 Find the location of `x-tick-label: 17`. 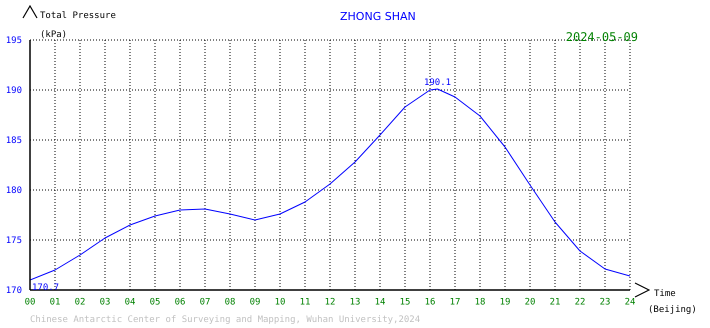

x-tick-label: 17 is located at coordinates (455, 302).